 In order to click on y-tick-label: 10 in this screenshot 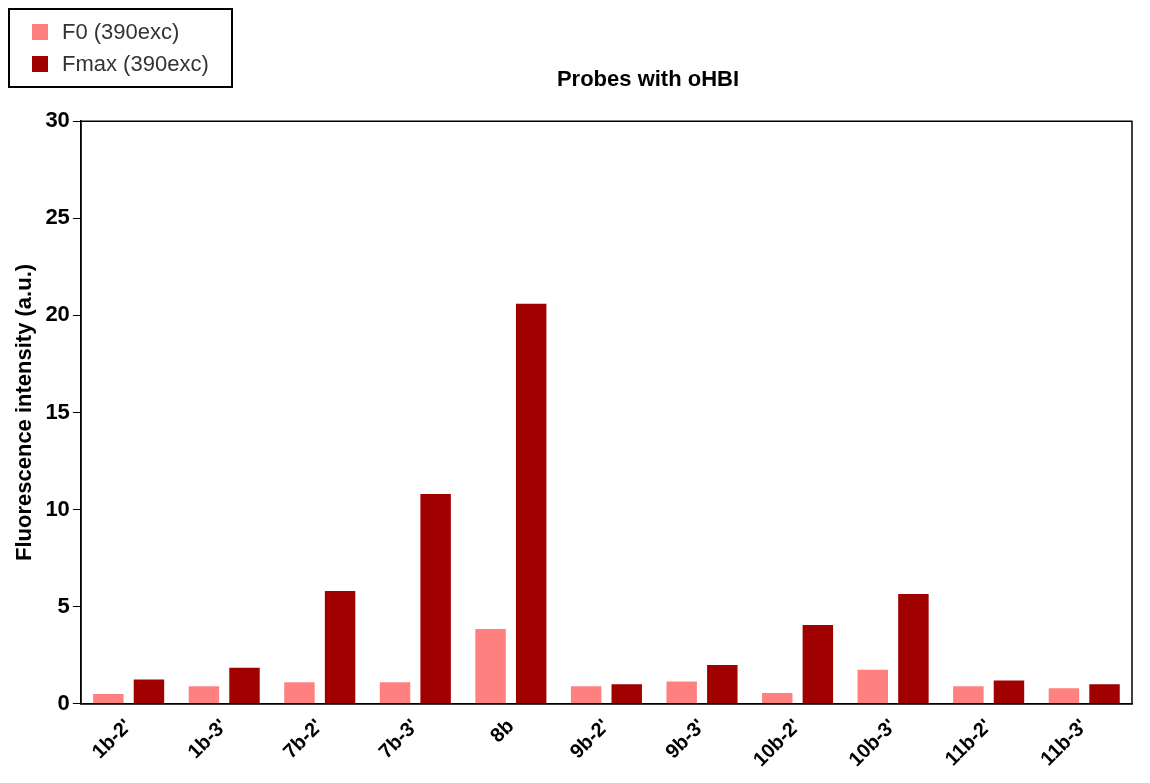, I will do `click(57, 508)`.